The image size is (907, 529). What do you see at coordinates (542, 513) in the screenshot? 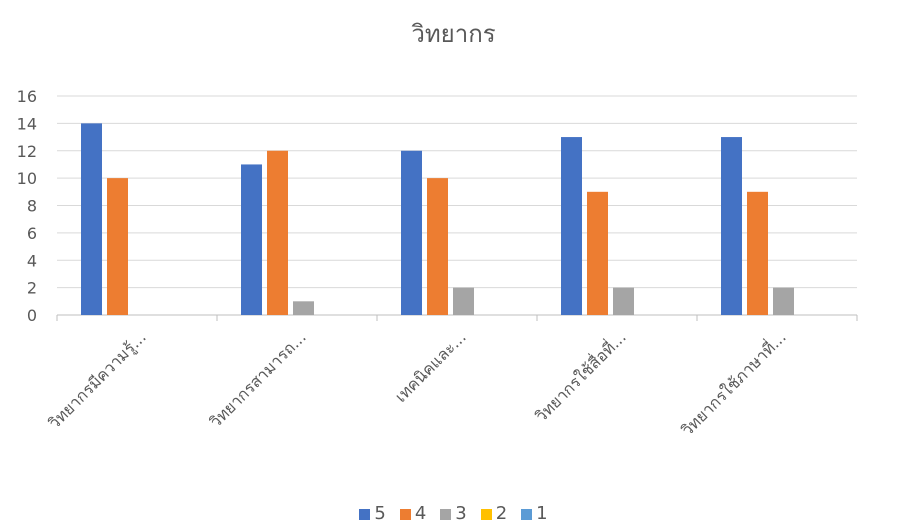
I see `legend-label: 1` at bounding box center [542, 513].